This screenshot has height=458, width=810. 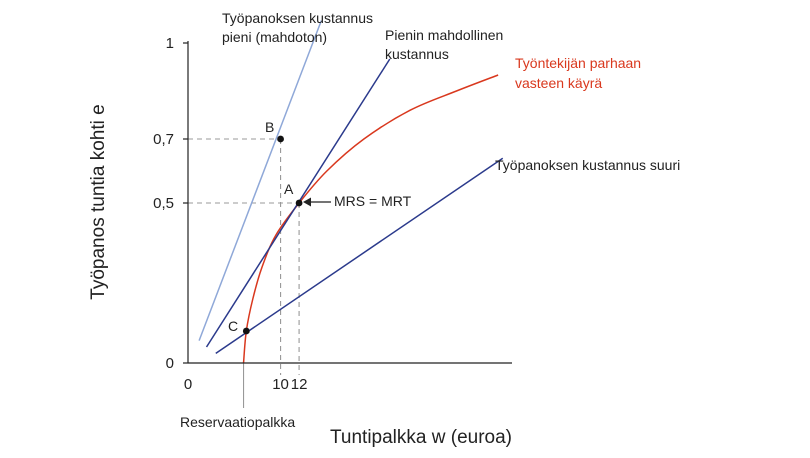 I want to click on high-cost-label: Työpanoksen kustannus suuri, so click(x=587, y=165).